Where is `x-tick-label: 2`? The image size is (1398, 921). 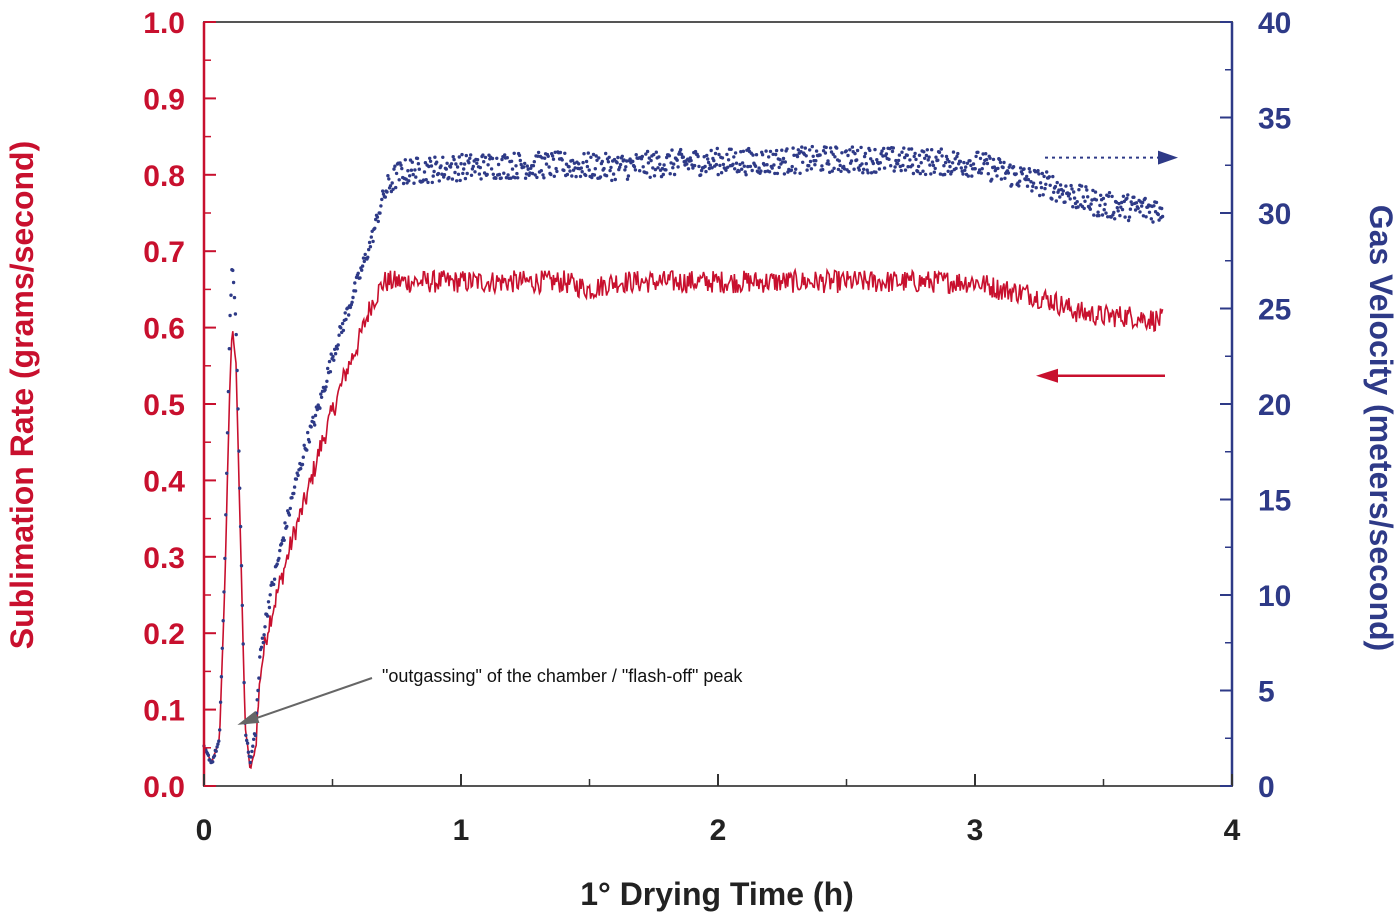 x-tick-label: 2 is located at coordinates (718, 830).